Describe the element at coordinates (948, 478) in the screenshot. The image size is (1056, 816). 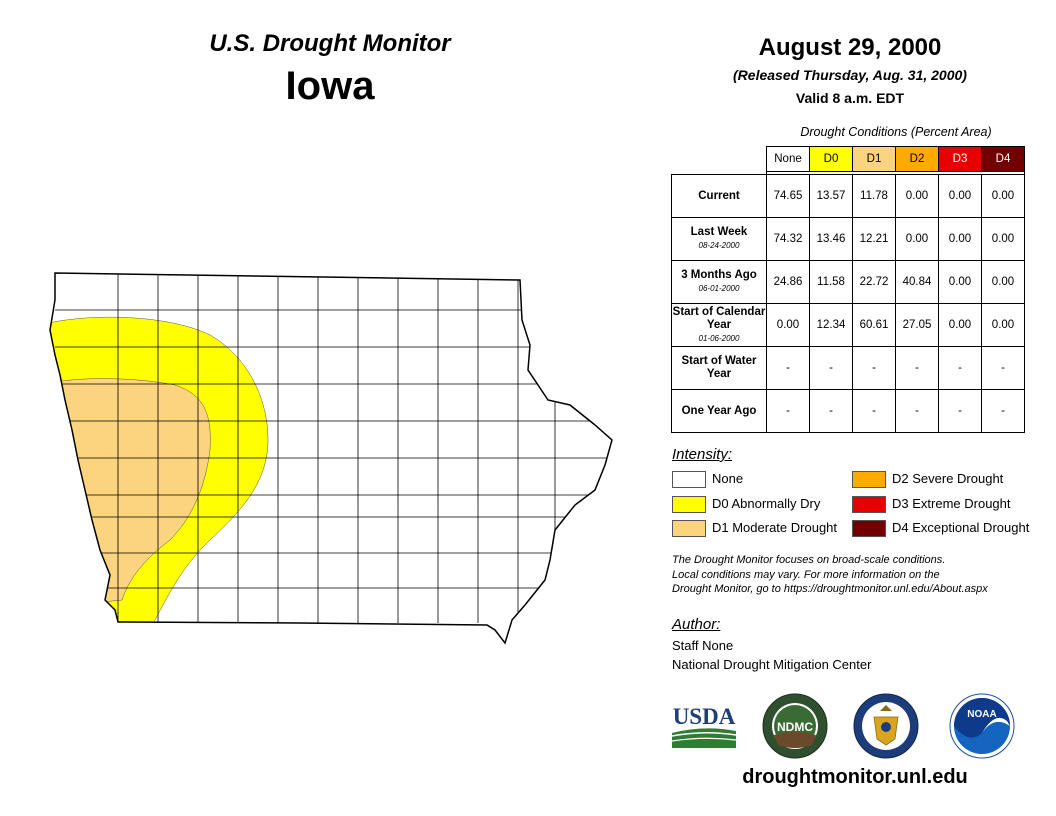
I see `legend-label: D2 Severe Drought` at that location.